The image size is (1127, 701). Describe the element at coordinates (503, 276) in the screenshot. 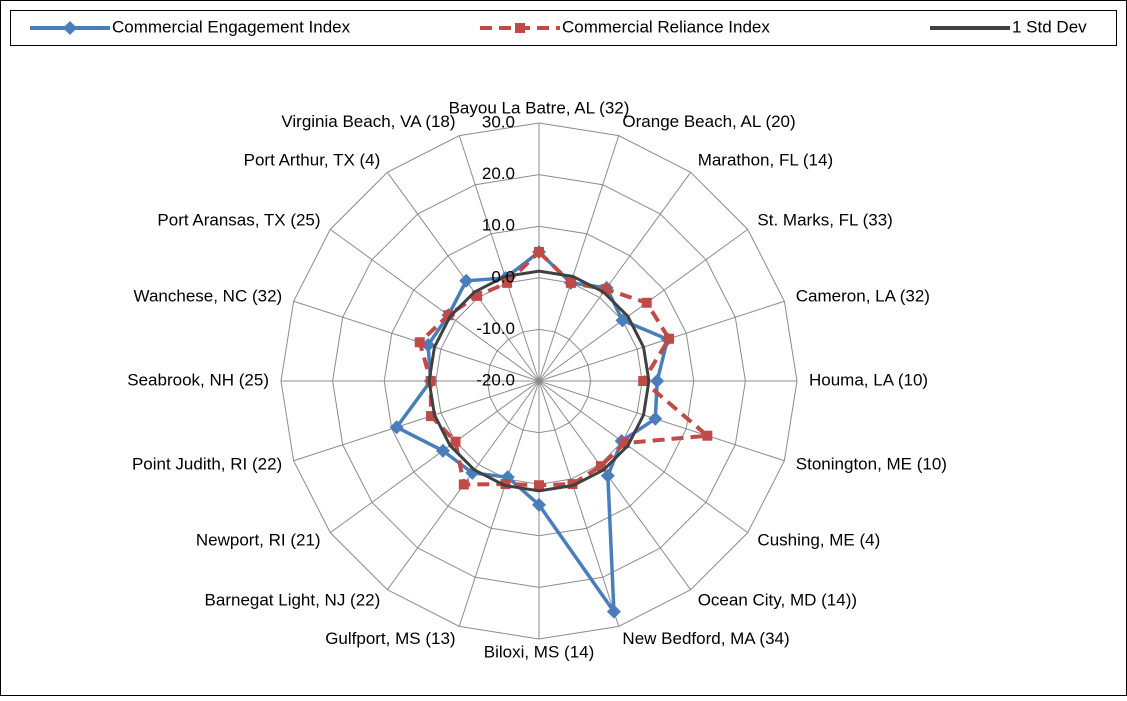

I see `r-tick-label: 0.0` at that location.